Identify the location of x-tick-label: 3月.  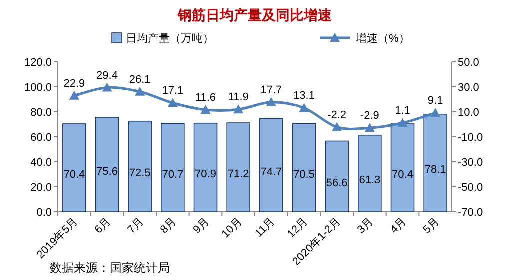
(365, 226).